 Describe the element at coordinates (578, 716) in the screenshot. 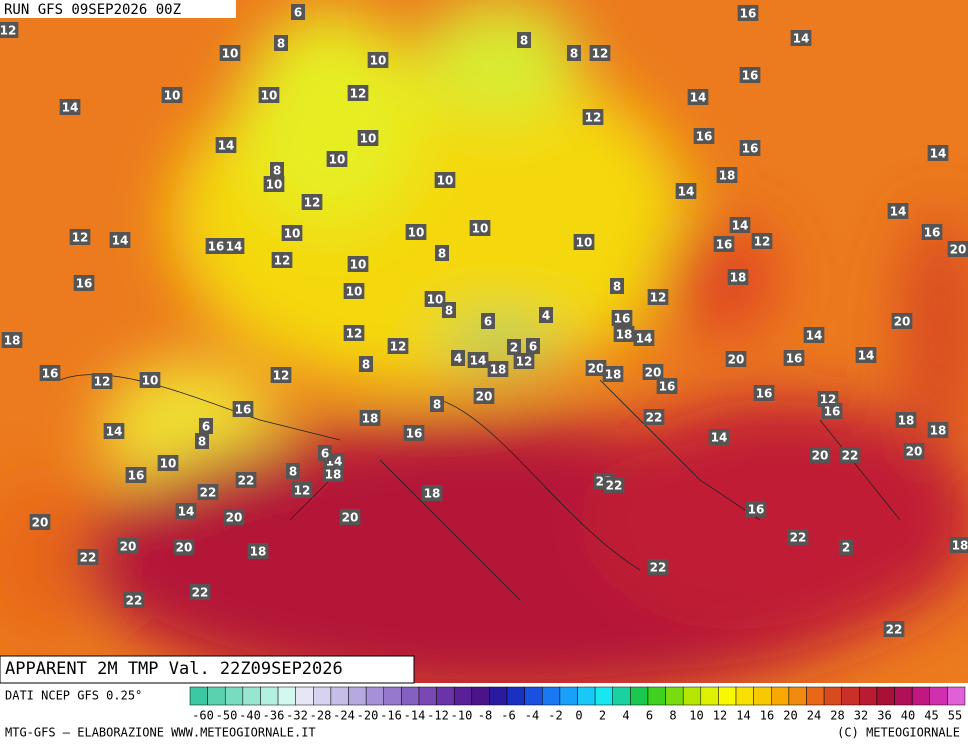

I see `scale-label: 0` at that location.